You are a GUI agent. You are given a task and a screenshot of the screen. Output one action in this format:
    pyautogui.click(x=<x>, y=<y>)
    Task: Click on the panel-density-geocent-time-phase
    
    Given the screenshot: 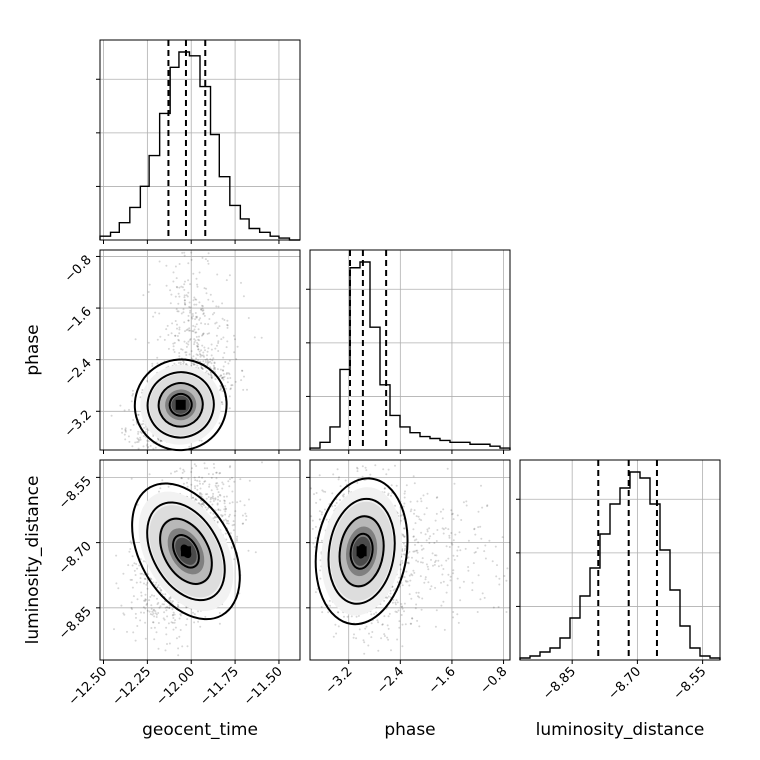 What is the action you would take?
    pyautogui.click(x=200, y=350)
    